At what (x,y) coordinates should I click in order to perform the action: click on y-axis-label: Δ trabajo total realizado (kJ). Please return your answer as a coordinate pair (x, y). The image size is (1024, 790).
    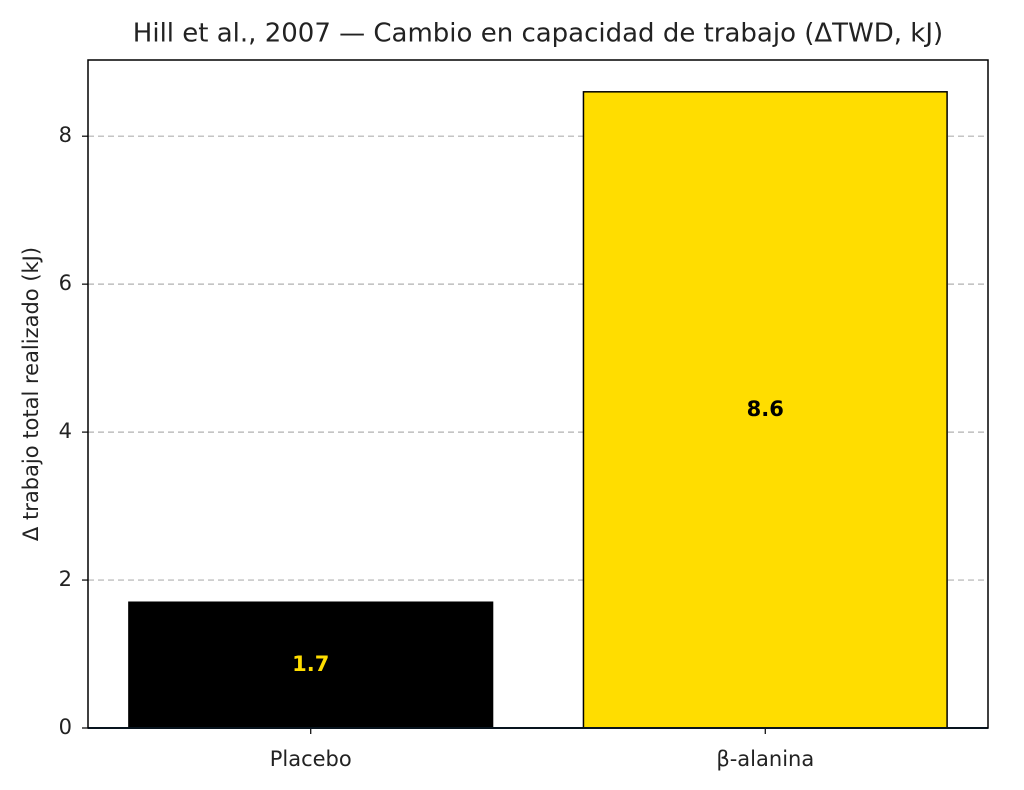
    Looking at the image, I should click on (31, 394).